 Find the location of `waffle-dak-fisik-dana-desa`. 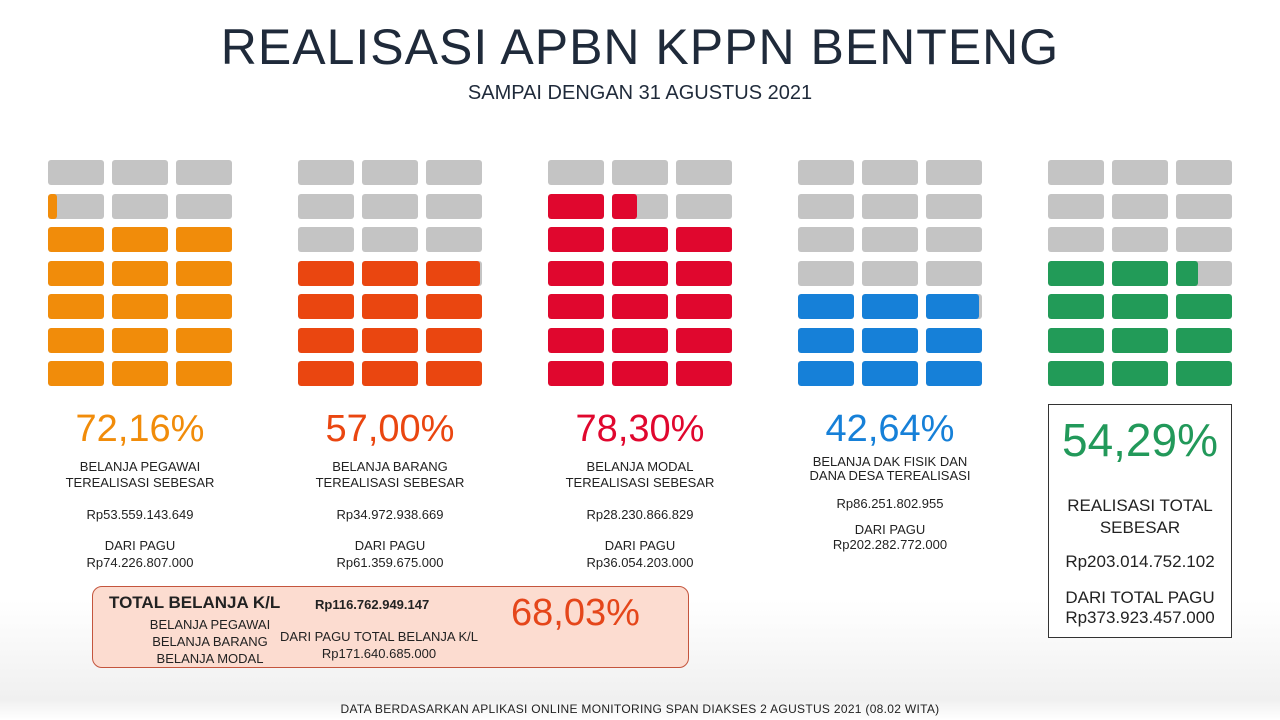

waffle-dak-fisik-dana-desa is located at coordinates (890, 273).